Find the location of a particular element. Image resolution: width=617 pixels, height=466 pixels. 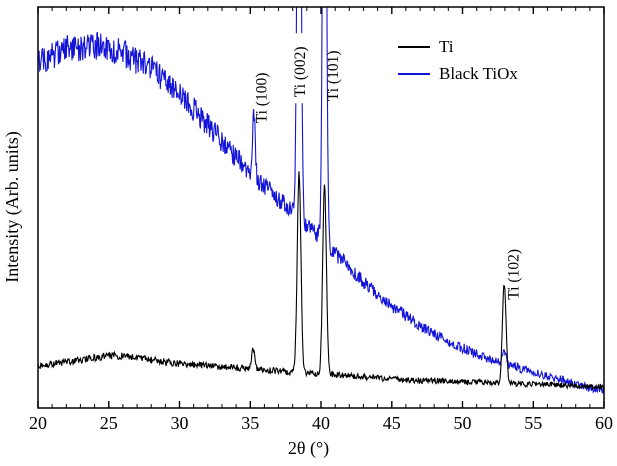

svg-text: 55 is located at coordinates (533, 423).